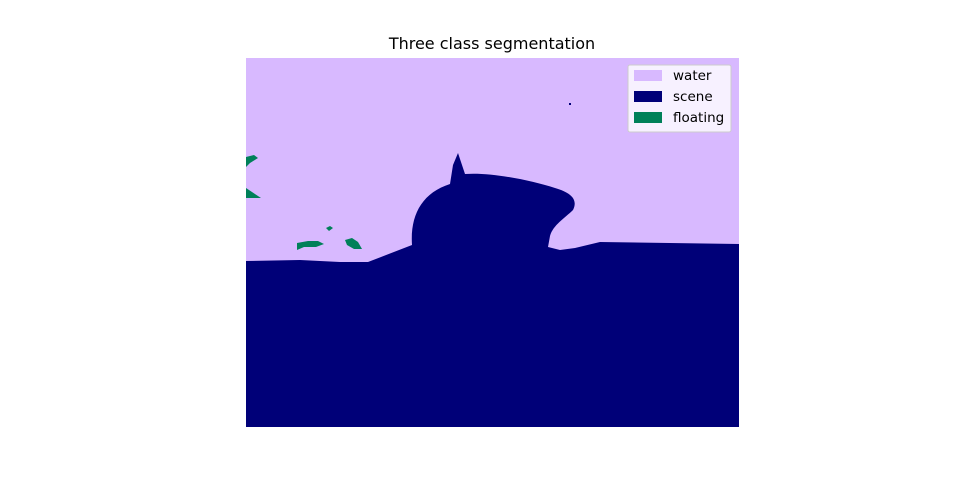 Image resolution: width=960 pixels, height=480 pixels. What do you see at coordinates (491, 43) in the screenshot?
I see `chart-title: Three class segmentation` at bounding box center [491, 43].